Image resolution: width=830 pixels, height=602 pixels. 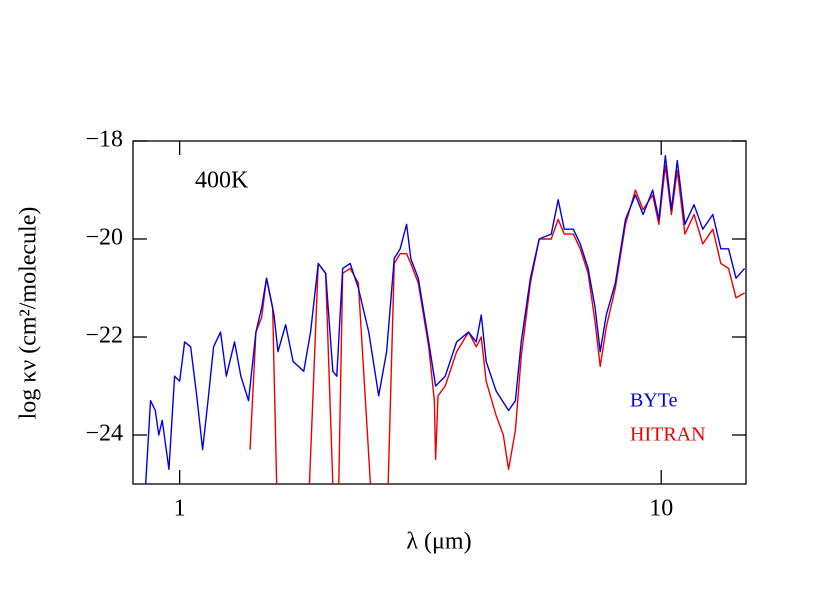 I want to click on y-tick-label: −22, so click(x=104, y=336).